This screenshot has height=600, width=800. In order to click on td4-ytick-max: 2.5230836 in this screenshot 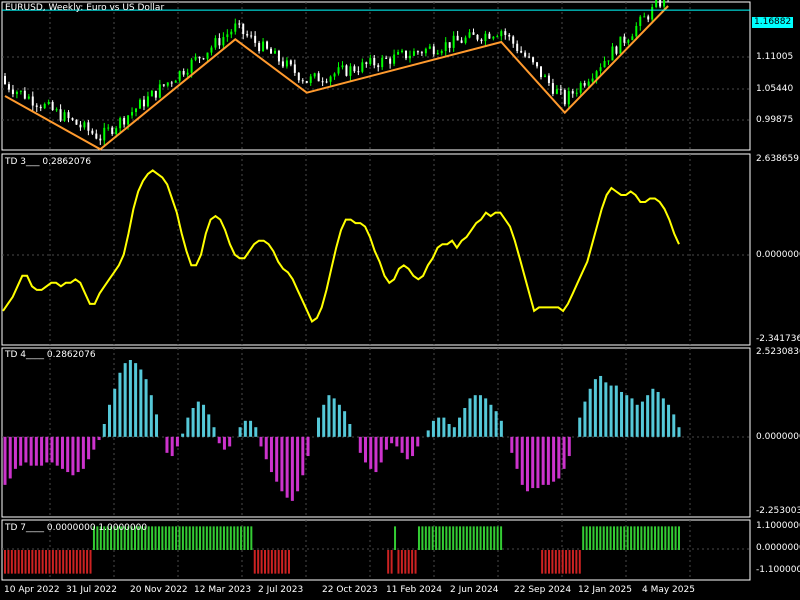, I will do `click(778, 352)`.